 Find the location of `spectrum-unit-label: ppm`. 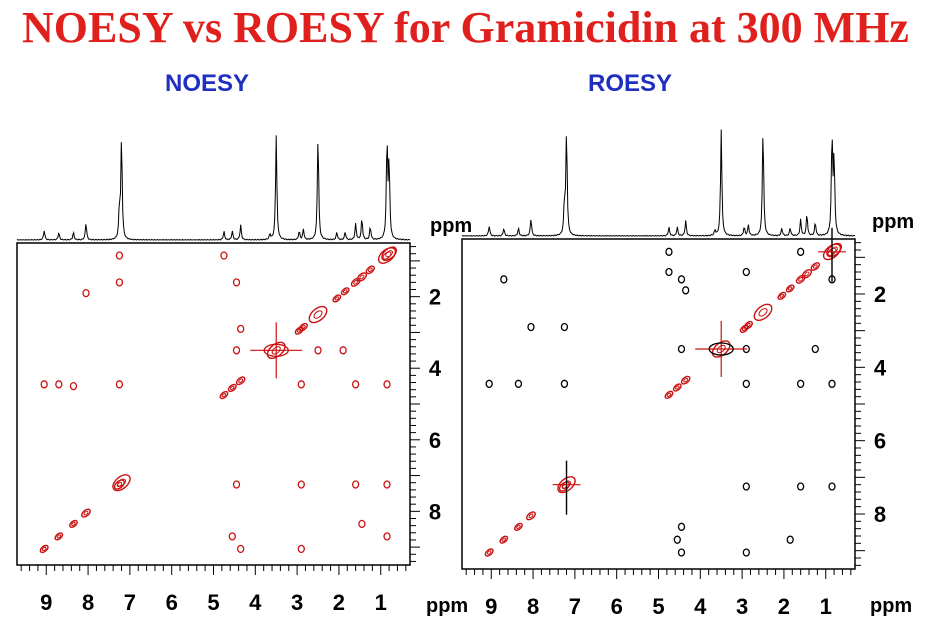

spectrum-unit-label: ppm is located at coordinates (451, 226).